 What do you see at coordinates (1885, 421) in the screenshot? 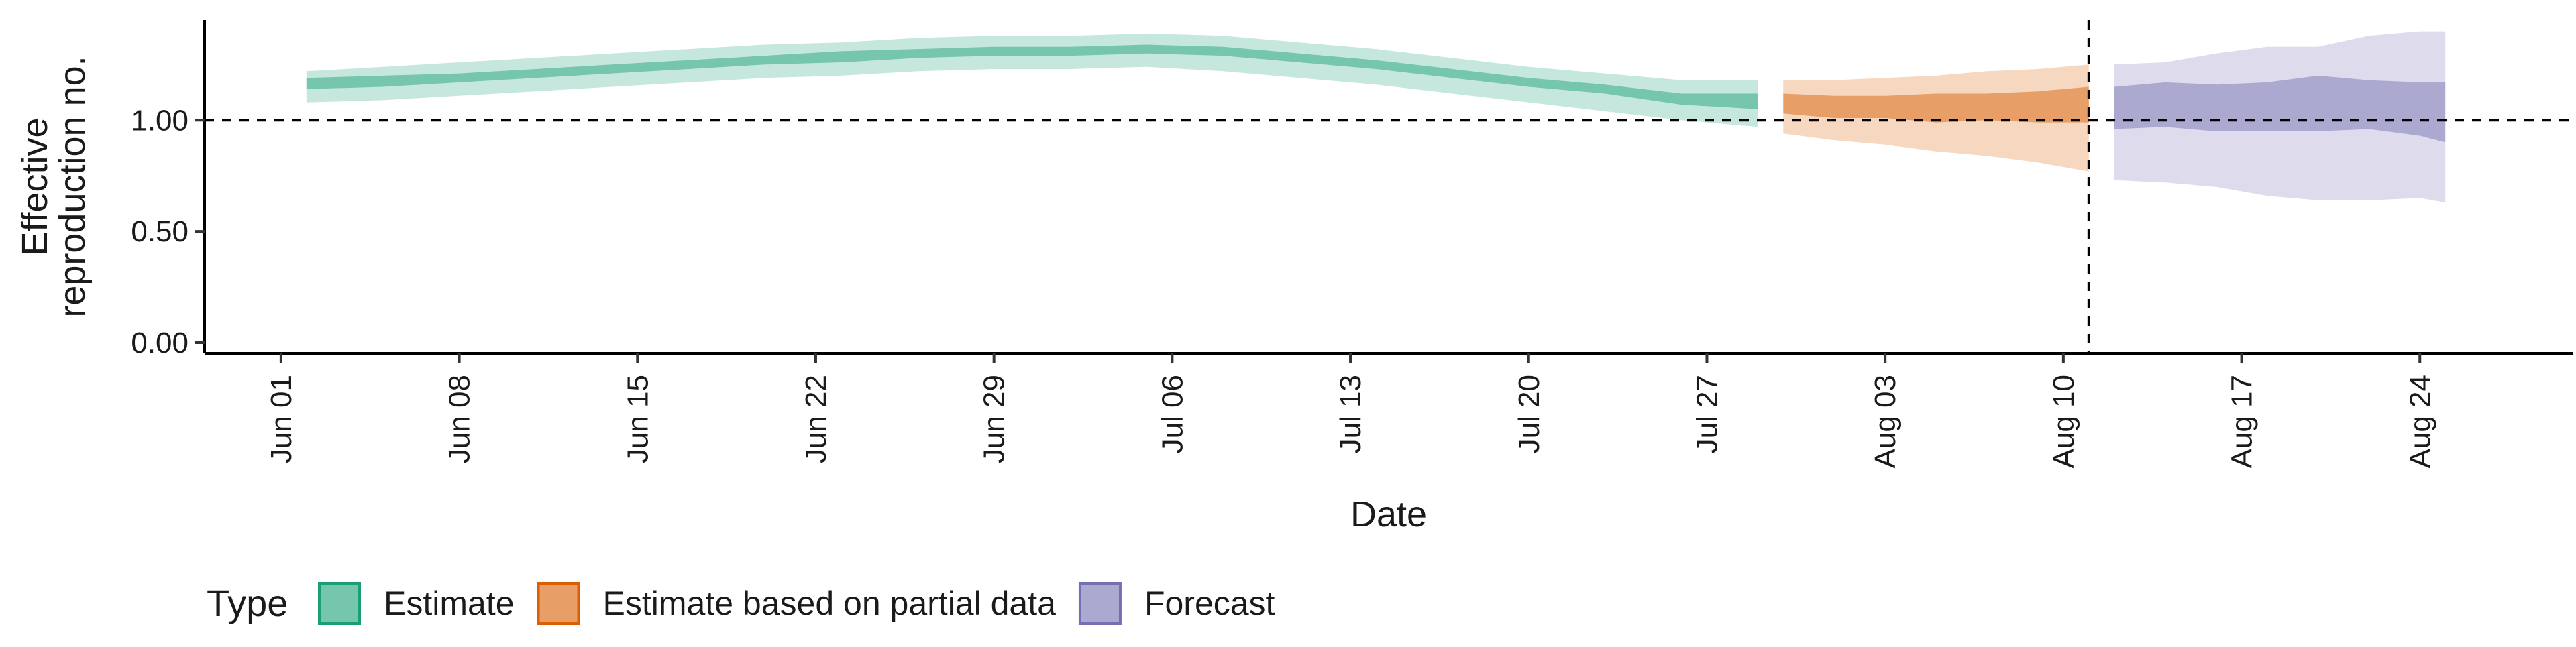
I see `x-tick-label: Aug 03` at bounding box center [1885, 421].